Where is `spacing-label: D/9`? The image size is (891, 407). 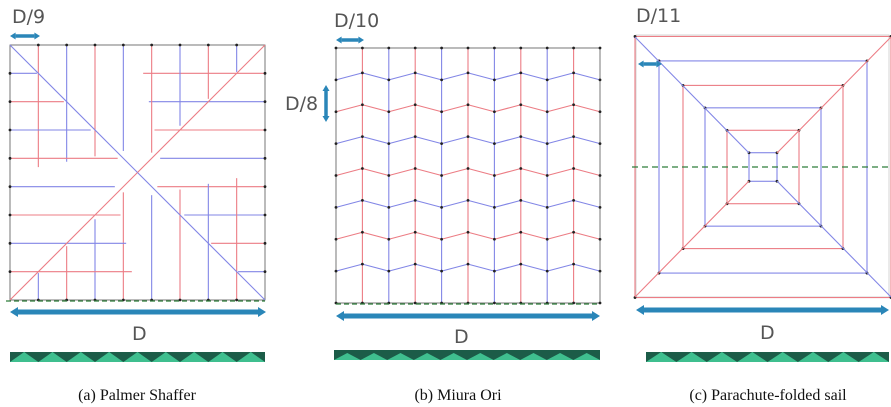
spacing-label: D/9 is located at coordinates (28, 17).